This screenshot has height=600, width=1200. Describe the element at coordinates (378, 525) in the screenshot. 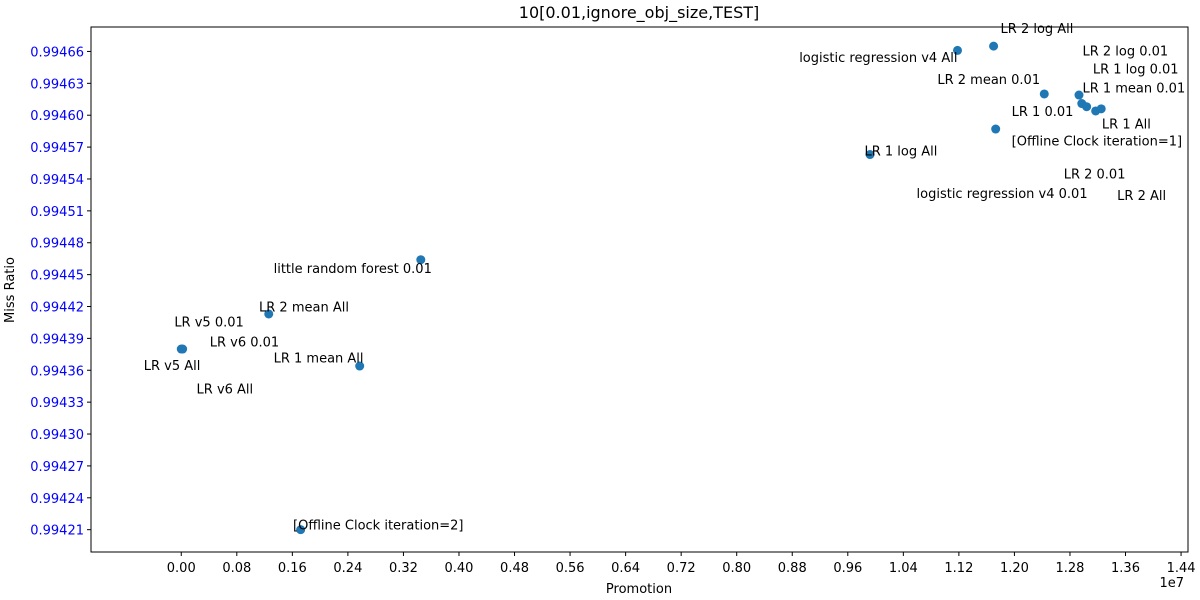

I see `point-annotation: [Offline Clock iteration=2]` at that location.